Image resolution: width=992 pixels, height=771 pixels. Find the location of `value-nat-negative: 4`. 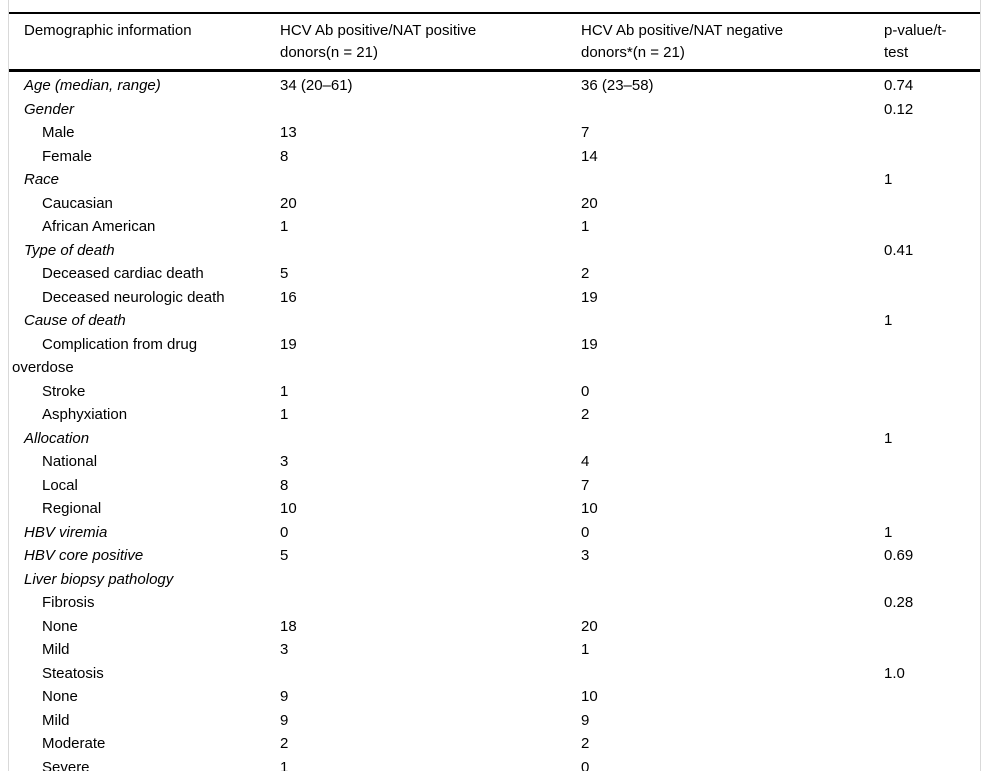

value-nat-negative: 4 is located at coordinates (585, 461).